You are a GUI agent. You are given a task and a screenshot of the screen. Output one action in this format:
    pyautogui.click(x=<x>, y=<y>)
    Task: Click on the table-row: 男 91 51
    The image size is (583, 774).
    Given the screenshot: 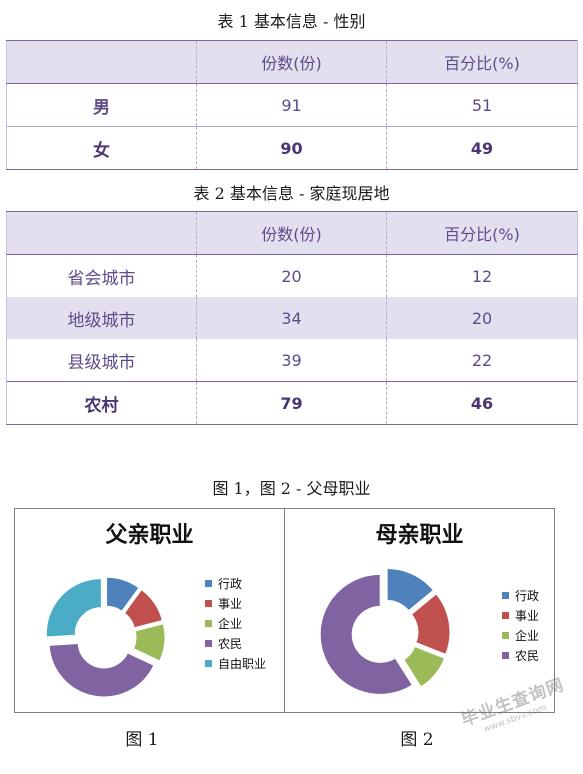 What is the action you would take?
    pyautogui.click(x=292, y=105)
    